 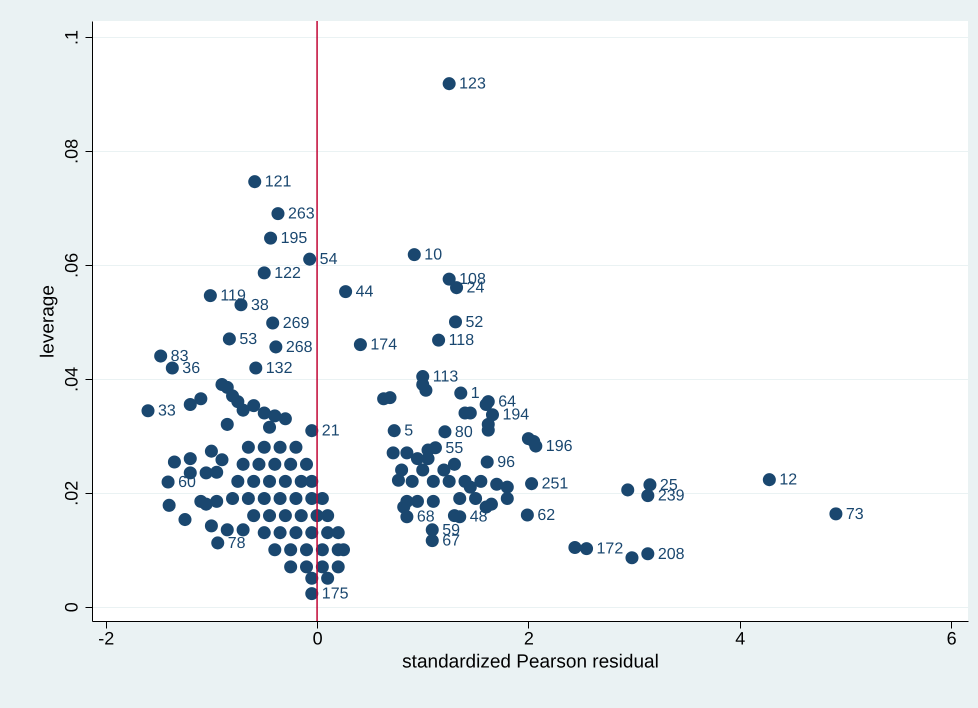 What do you see at coordinates (740, 638) in the screenshot?
I see `x-tick-label: 4` at bounding box center [740, 638].